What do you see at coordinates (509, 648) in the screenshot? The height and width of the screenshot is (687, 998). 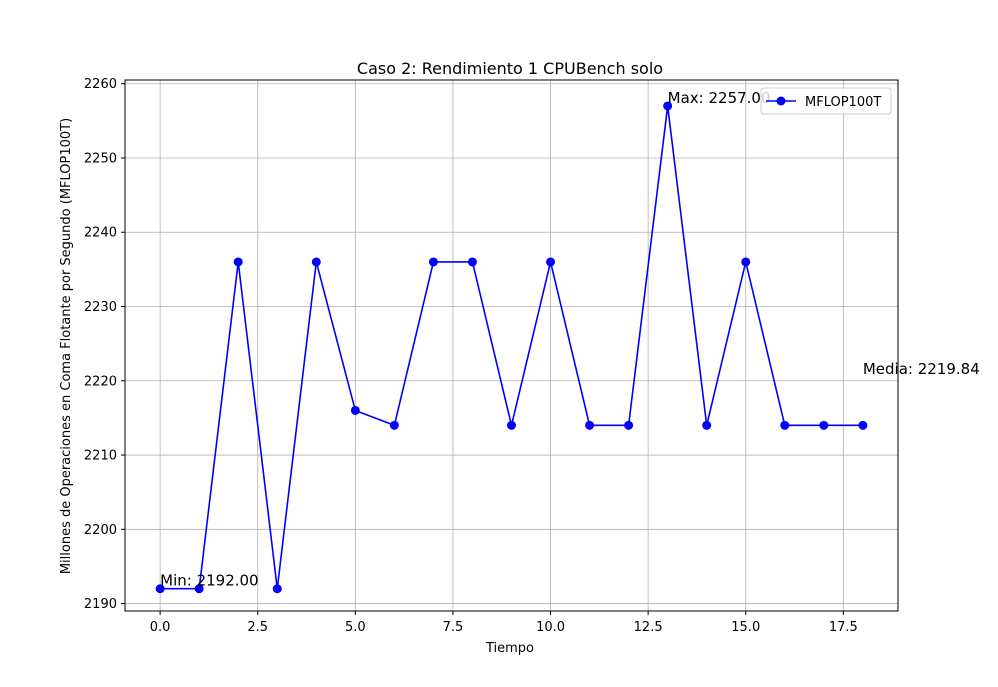 I see `x-axis-label: Tiempo` at bounding box center [509, 648].